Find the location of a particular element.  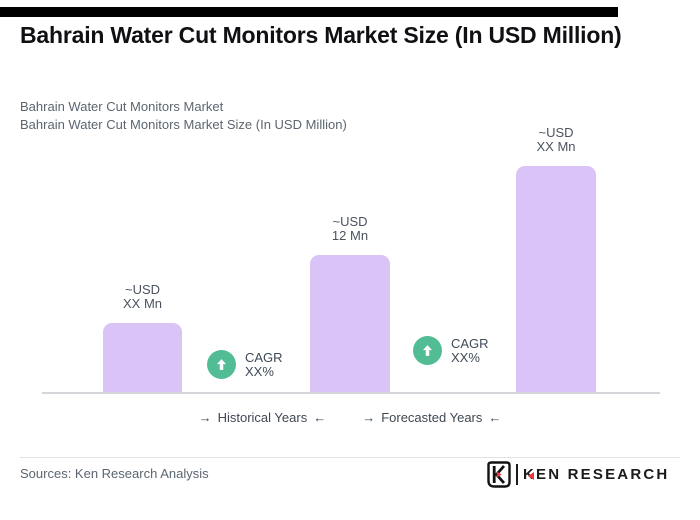

bar-group-forecast: ~USD XX Mn is located at coordinates (556, 259).